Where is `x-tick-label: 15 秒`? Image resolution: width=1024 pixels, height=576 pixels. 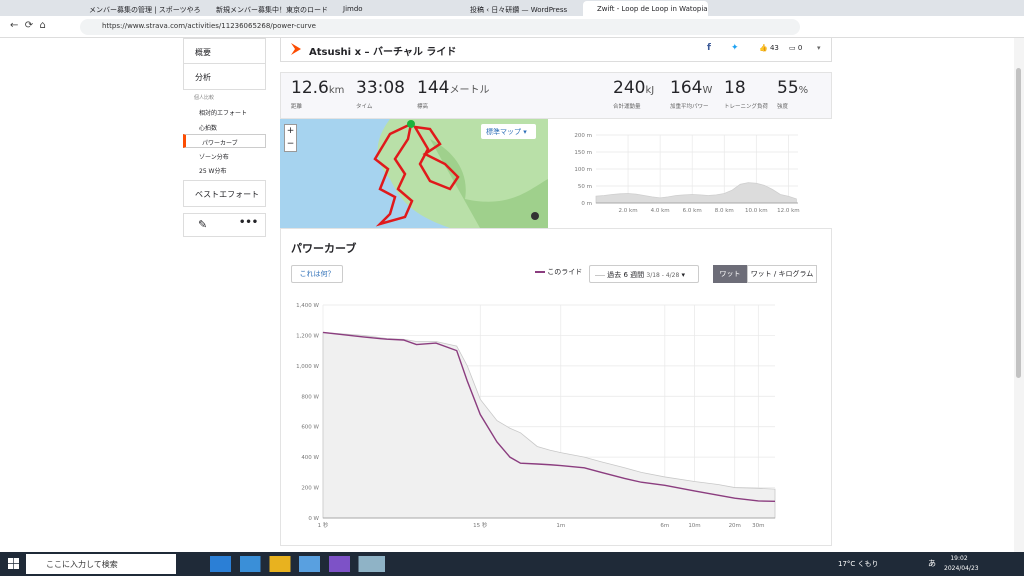
x-tick-label: 15 秒 is located at coordinates (480, 525).